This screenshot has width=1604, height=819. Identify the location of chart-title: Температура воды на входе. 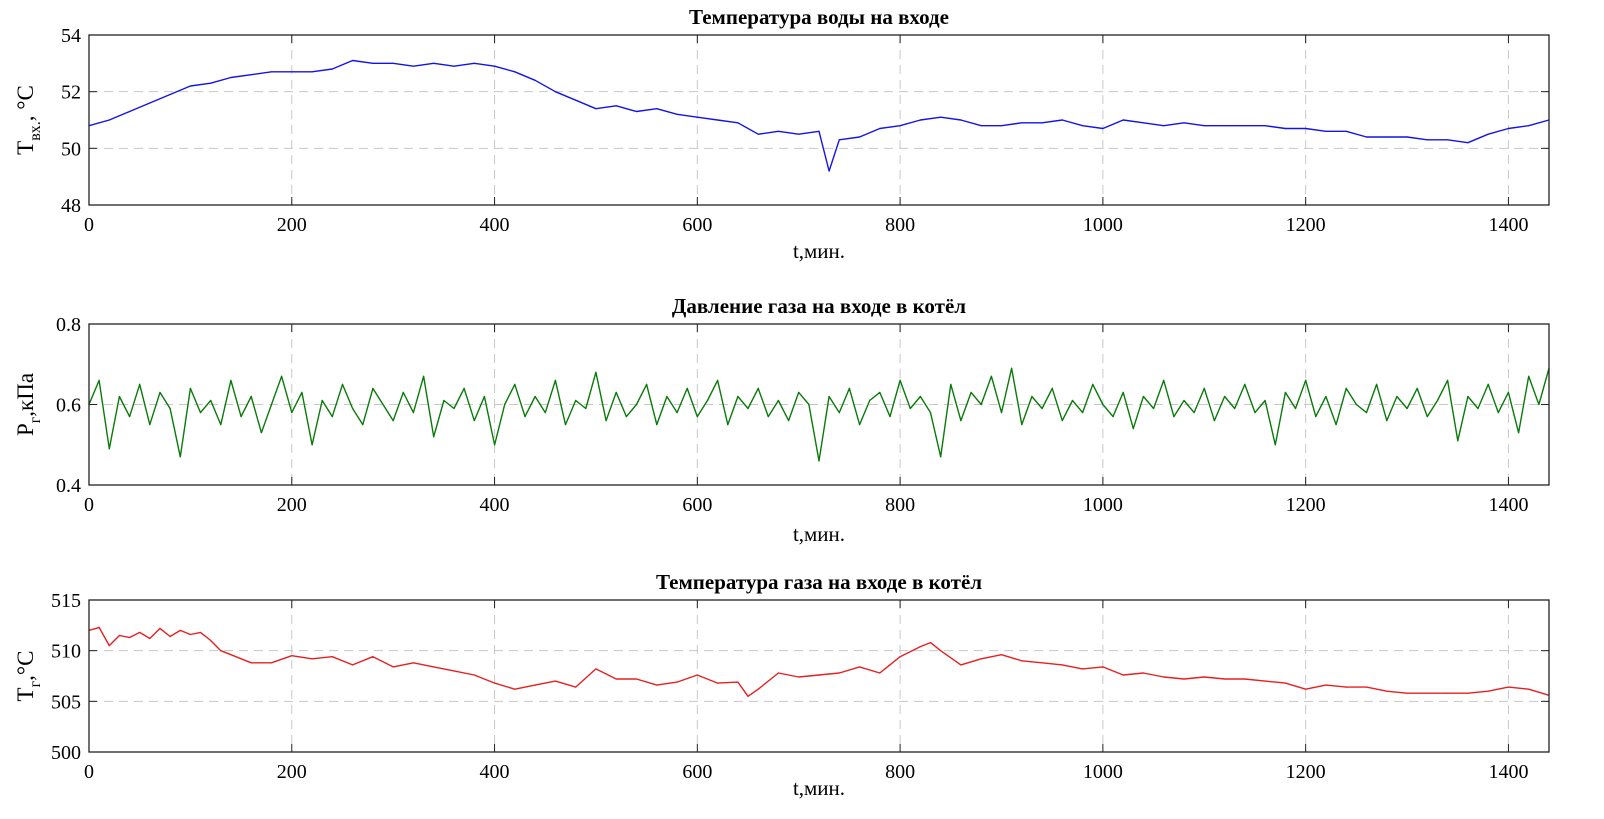
(819, 17).